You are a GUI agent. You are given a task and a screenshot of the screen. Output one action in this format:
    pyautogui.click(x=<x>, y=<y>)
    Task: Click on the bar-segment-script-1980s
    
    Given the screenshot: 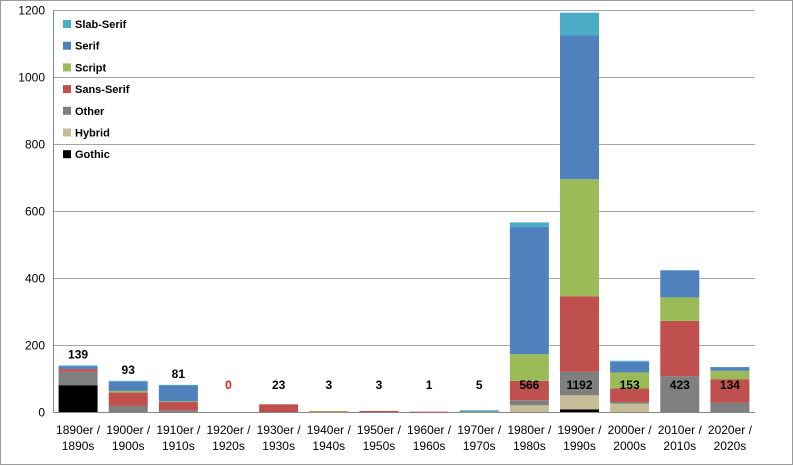 What is the action you would take?
    pyautogui.click(x=529, y=367)
    